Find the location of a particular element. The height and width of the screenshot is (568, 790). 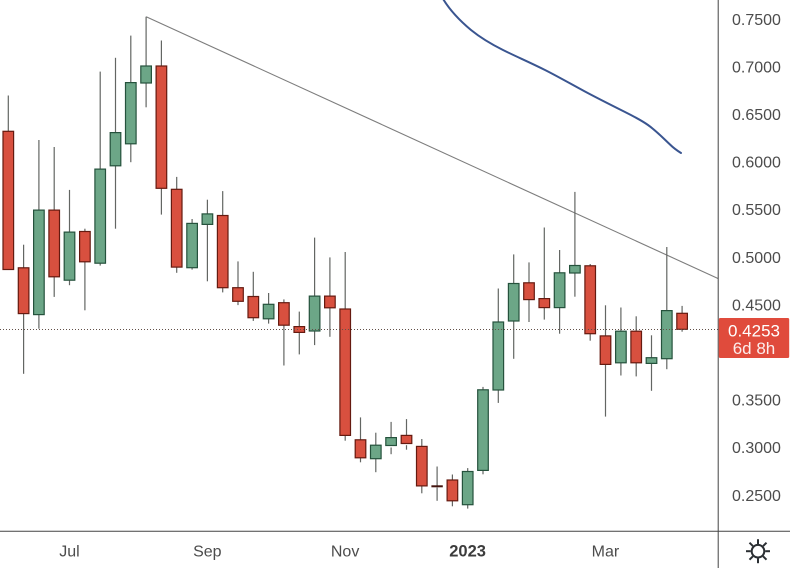

svg-text: 0.3500 is located at coordinates (756, 401).